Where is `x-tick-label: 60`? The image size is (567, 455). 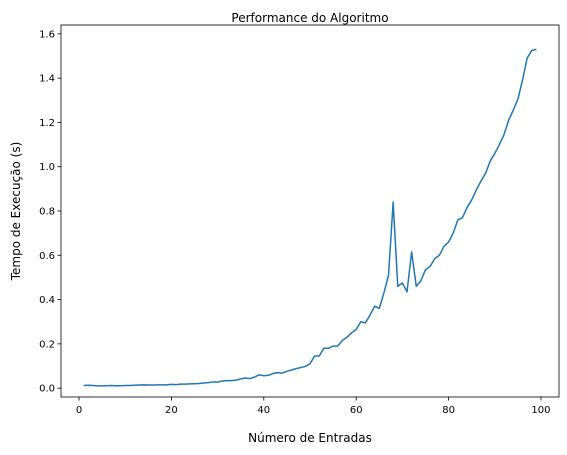 x-tick-label: 60 is located at coordinates (356, 410).